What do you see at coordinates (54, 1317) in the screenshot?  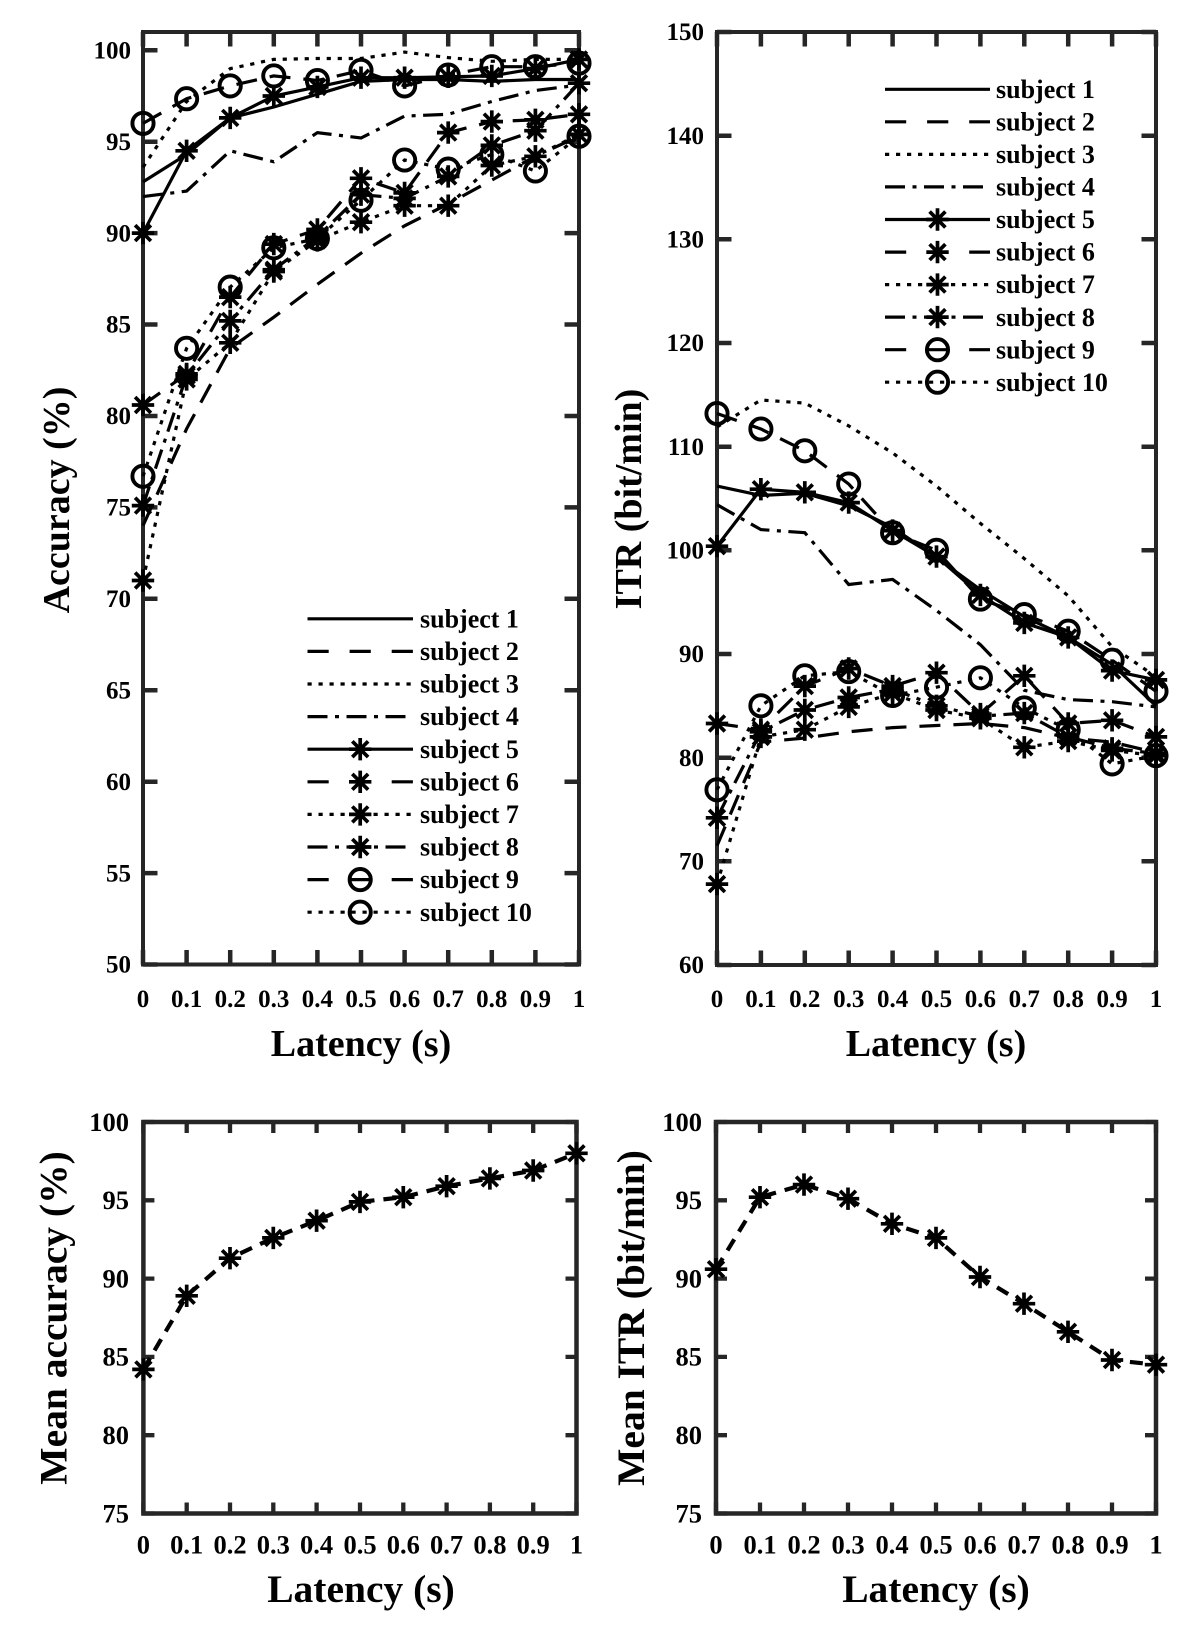 I see `svg-text: Mean accuracy (%)` at bounding box center [54, 1317].